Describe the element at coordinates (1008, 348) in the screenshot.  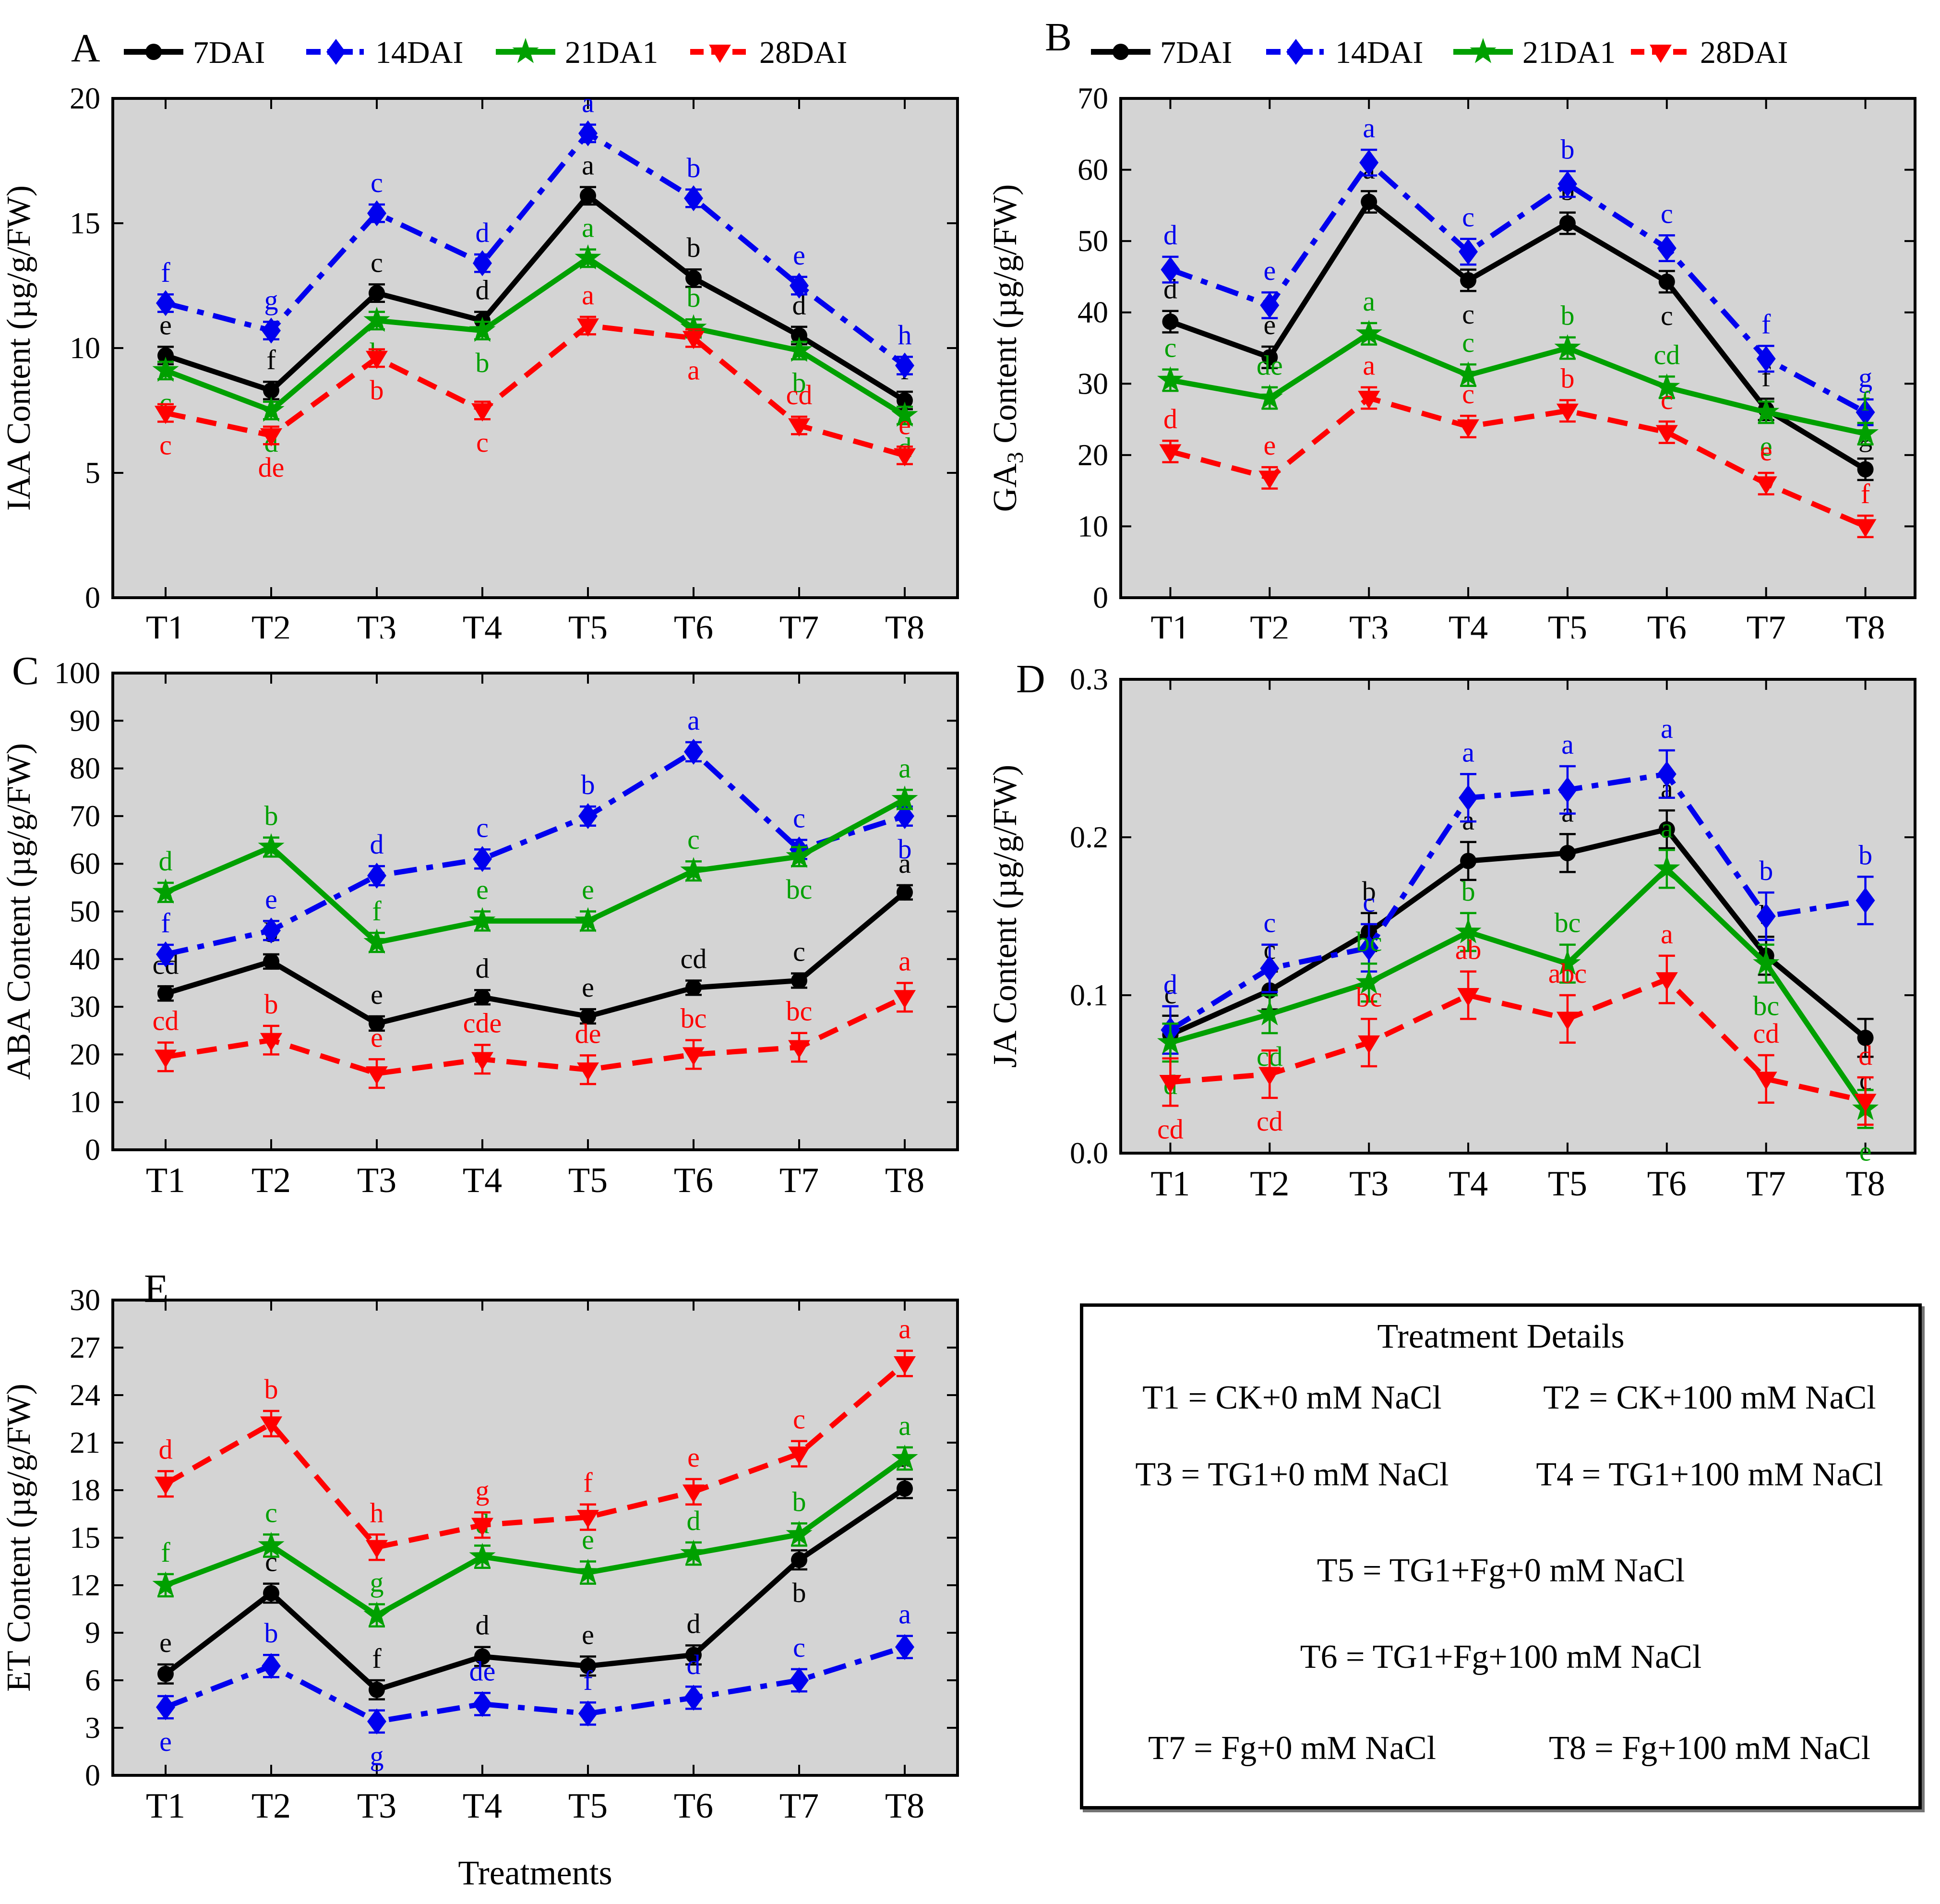
I see `y-axis-title: GA3 Content (µg/g/FW)` at that location.